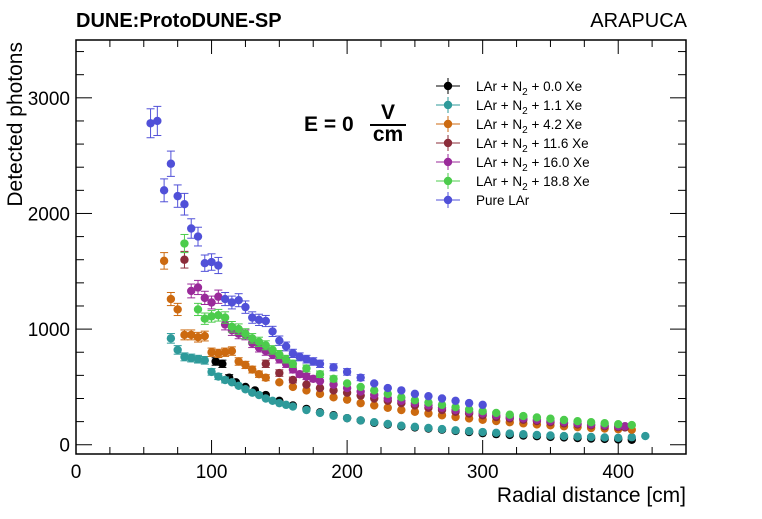  Describe the element at coordinates (532, 145) in the screenshot. I see `legend-label: LAr + N2 + 11.6 Xe` at that location.